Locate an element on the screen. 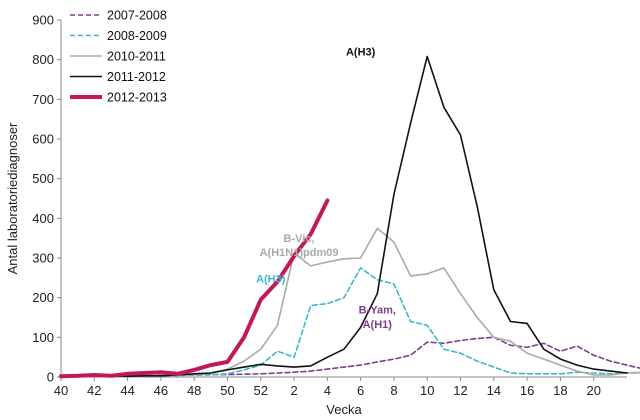 The height and width of the screenshot is (420, 640). x-tick-label: 8 is located at coordinates (393, 390).